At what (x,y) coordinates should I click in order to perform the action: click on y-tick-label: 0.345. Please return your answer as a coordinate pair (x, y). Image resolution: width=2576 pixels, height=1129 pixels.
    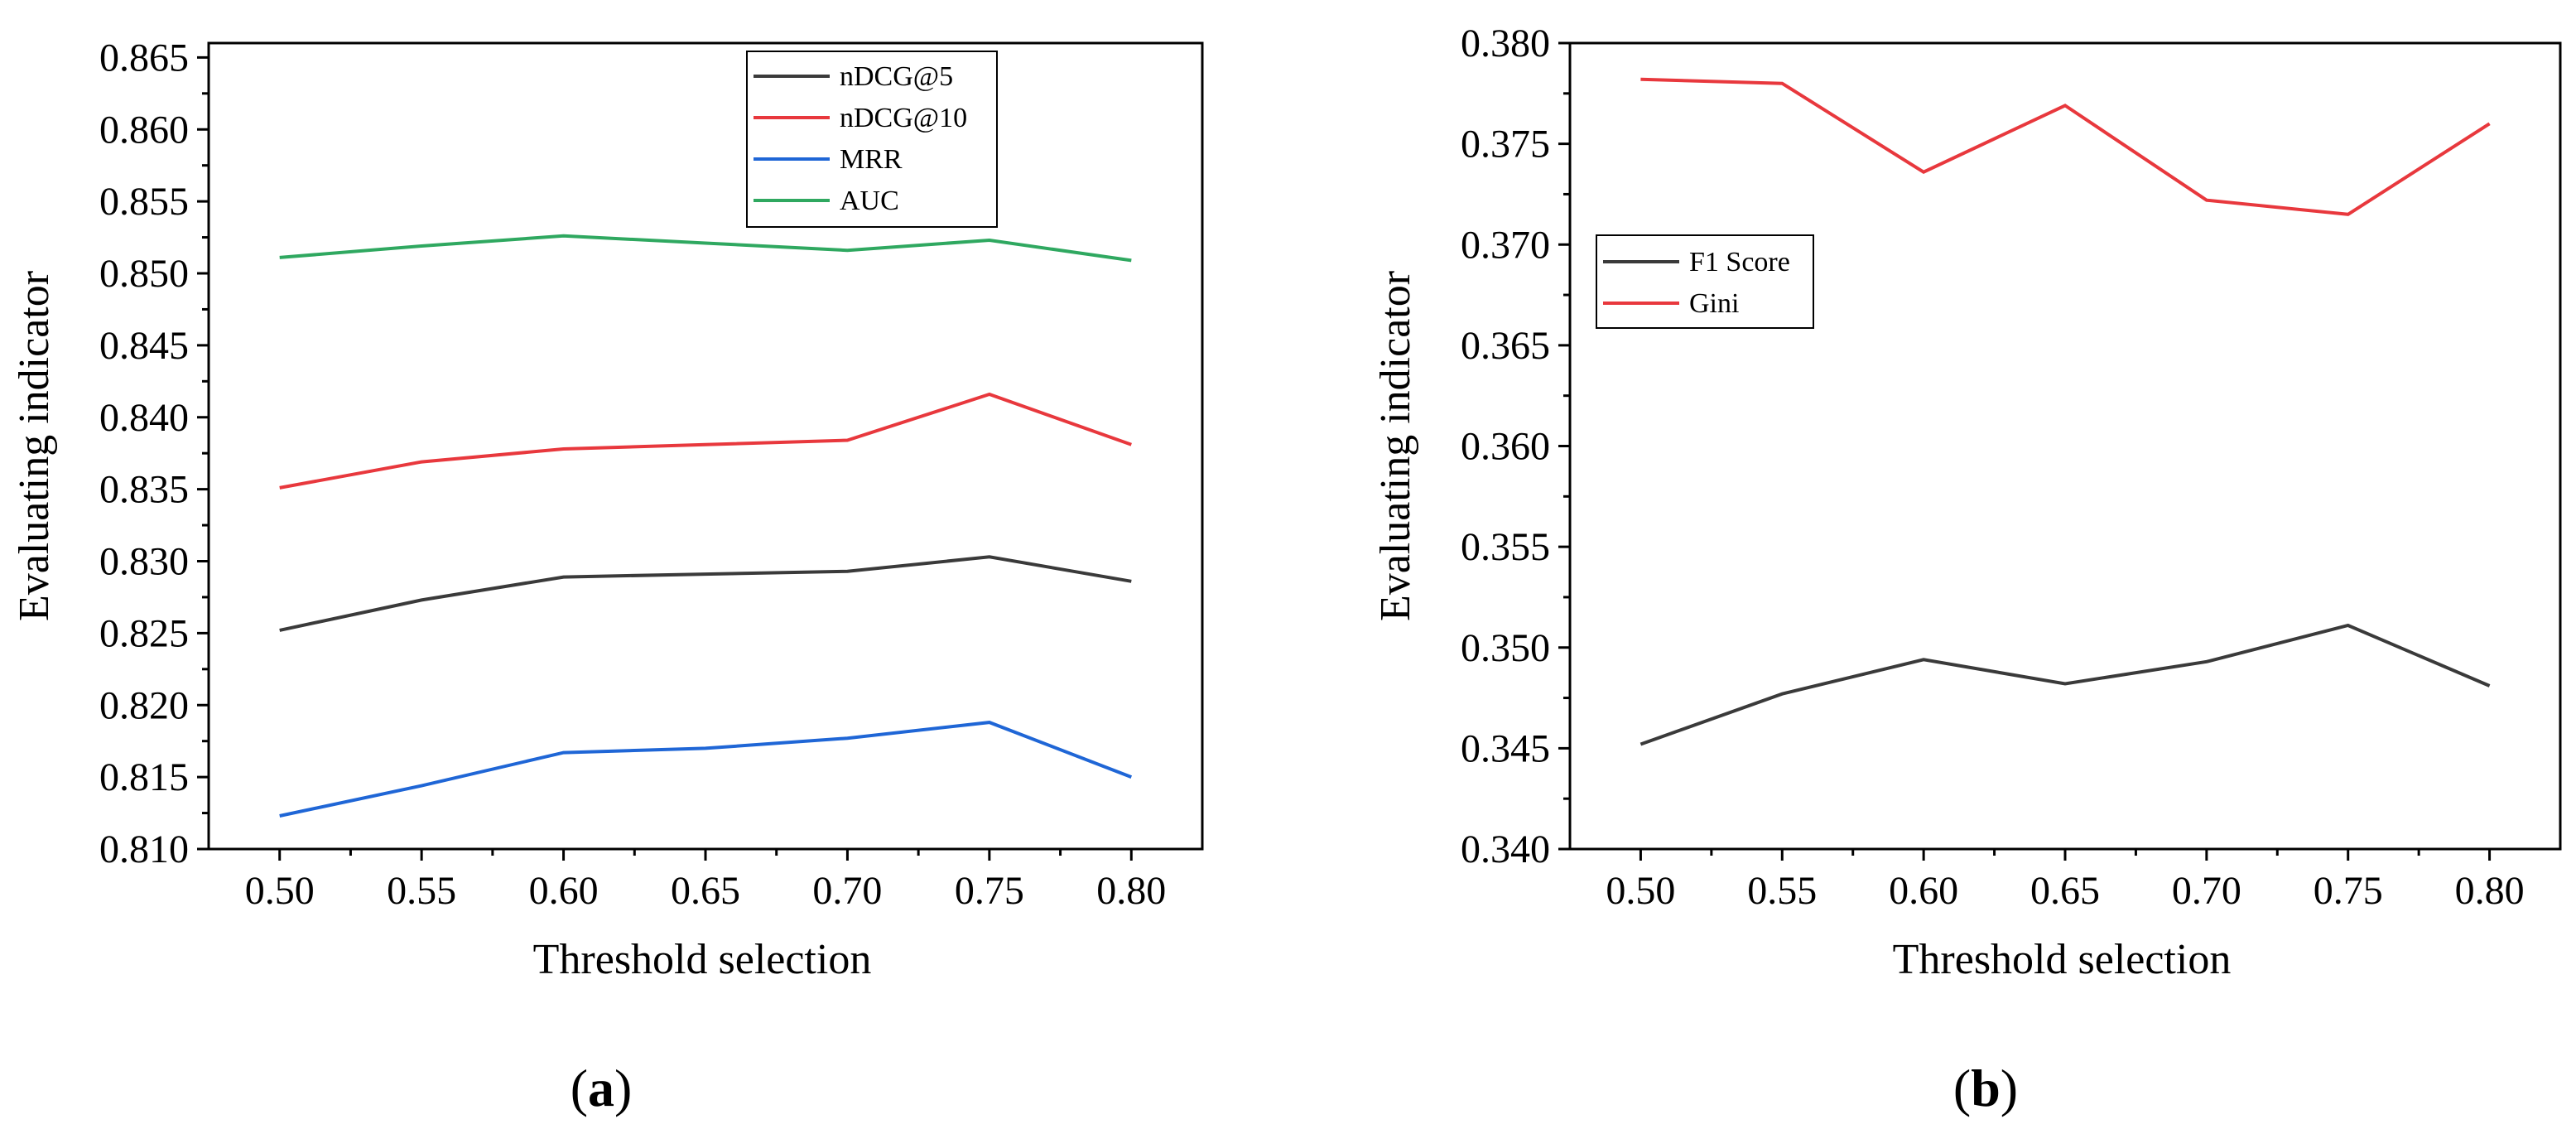
    Looking at the image, I should click on (1505, 748).